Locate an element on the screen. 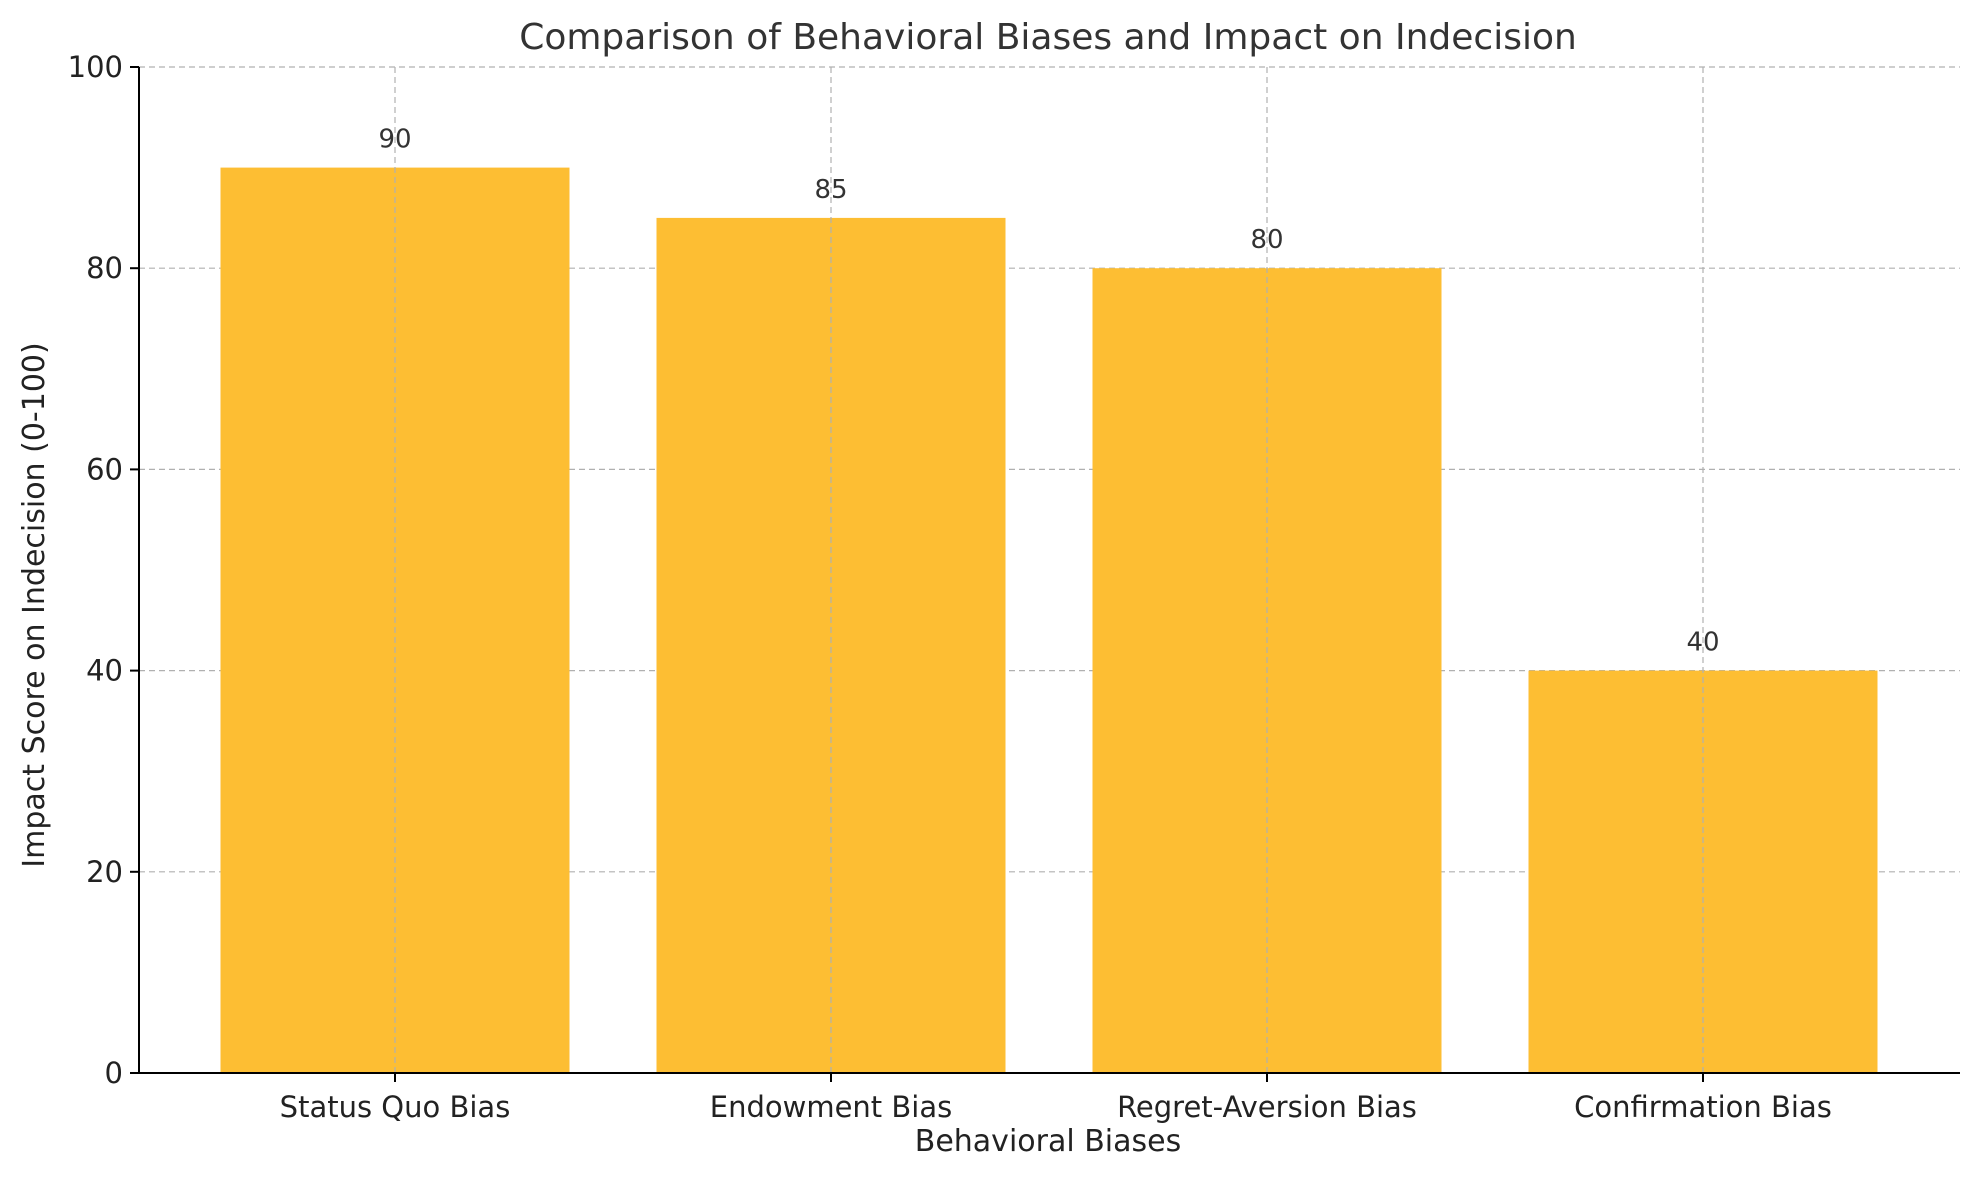  data-label: 90 is located at coordinates (394, 140).